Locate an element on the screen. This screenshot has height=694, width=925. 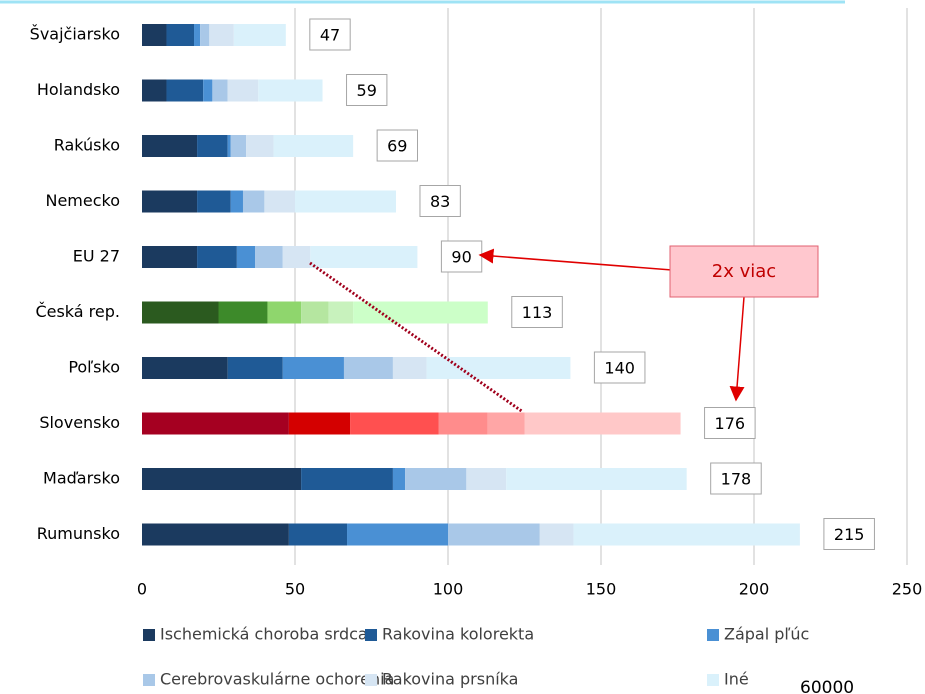
data-label: 69 is located at coordinates (397, 146).